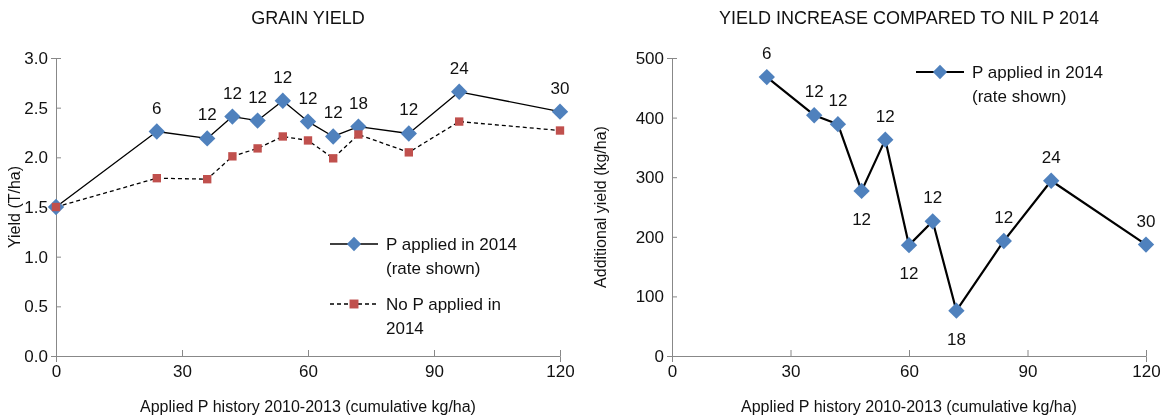  What do you see at coordinates (659, 356) in the screenshot?
I see `y-tick-label: 0` at bounding box center [659, 356].